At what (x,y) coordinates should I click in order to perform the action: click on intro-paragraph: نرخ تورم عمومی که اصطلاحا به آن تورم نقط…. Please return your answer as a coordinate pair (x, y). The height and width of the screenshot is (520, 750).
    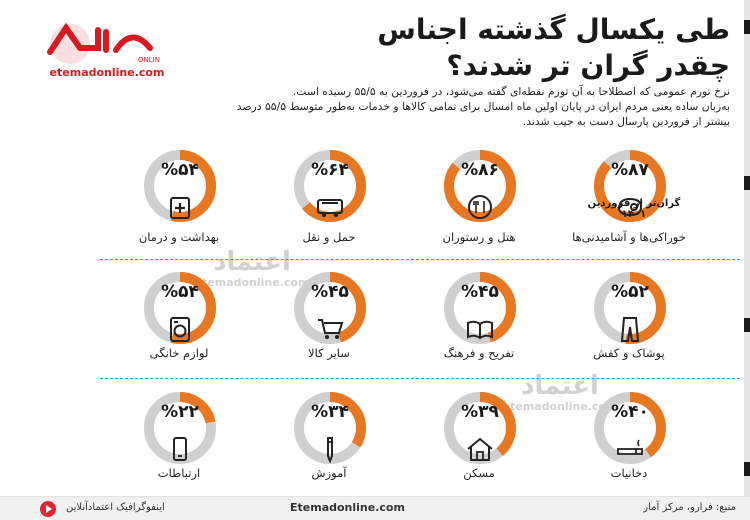
    Looking at the image, I should click on (380, 106).